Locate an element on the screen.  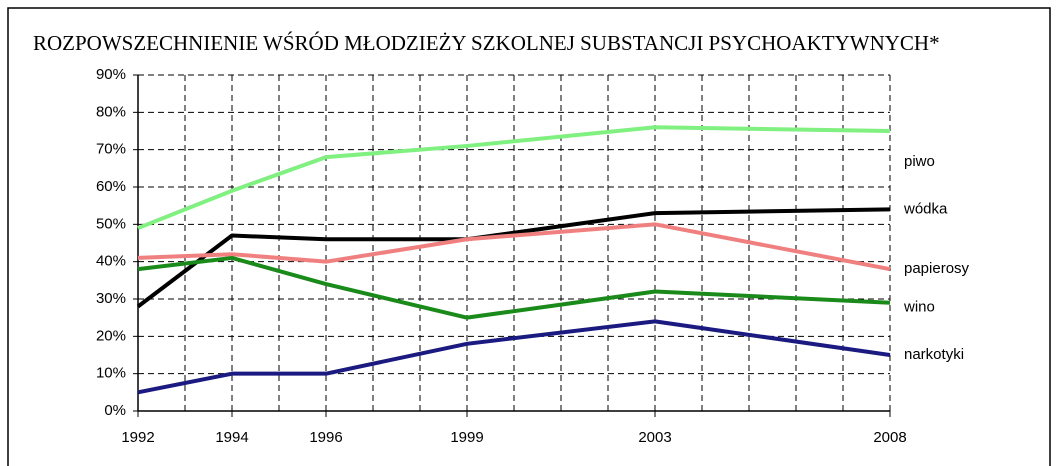
x-tick-label: 1994 is located at coordinates (231, 437).